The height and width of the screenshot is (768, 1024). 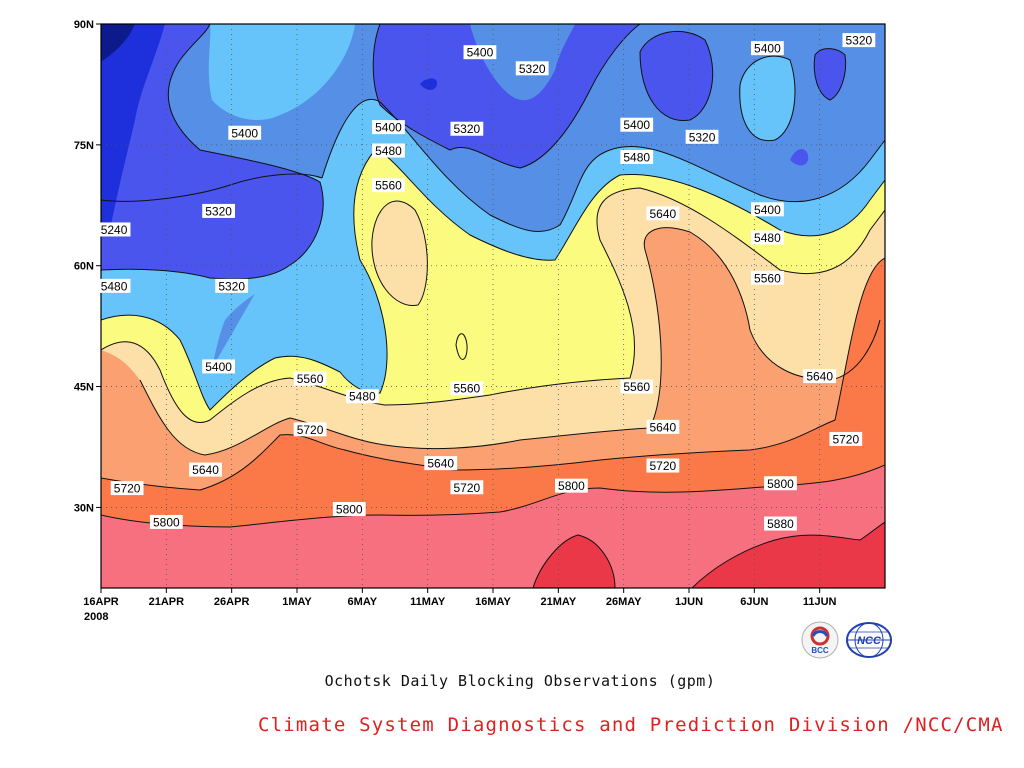 What do you see at coordinates (232, 602) in the screenshot?
I see `x-tick-label: 26APR` at bounding box center [232, 602].